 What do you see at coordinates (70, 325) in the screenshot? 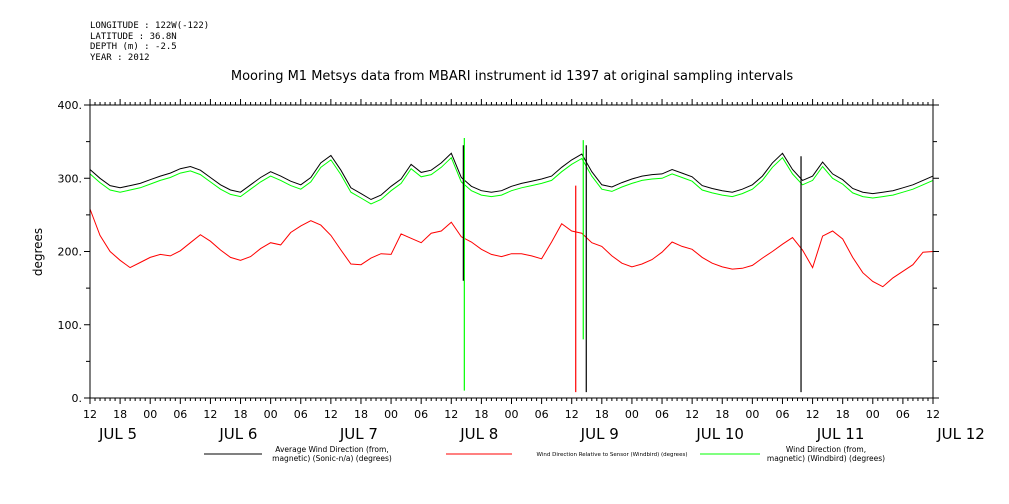
I see `y-tick-label: 100.` at bounding box center [70, 325].